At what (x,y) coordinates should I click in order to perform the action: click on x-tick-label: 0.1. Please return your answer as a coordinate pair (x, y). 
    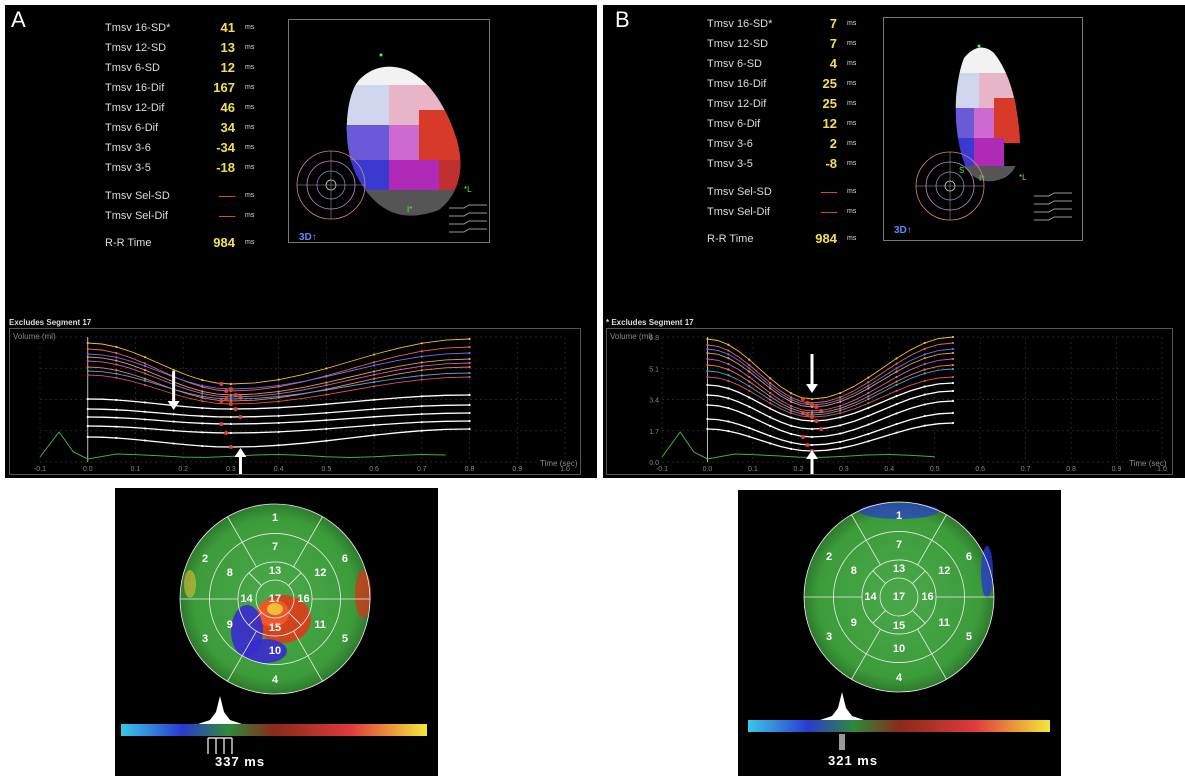
    Looking at the image, I should click on (136, 469).